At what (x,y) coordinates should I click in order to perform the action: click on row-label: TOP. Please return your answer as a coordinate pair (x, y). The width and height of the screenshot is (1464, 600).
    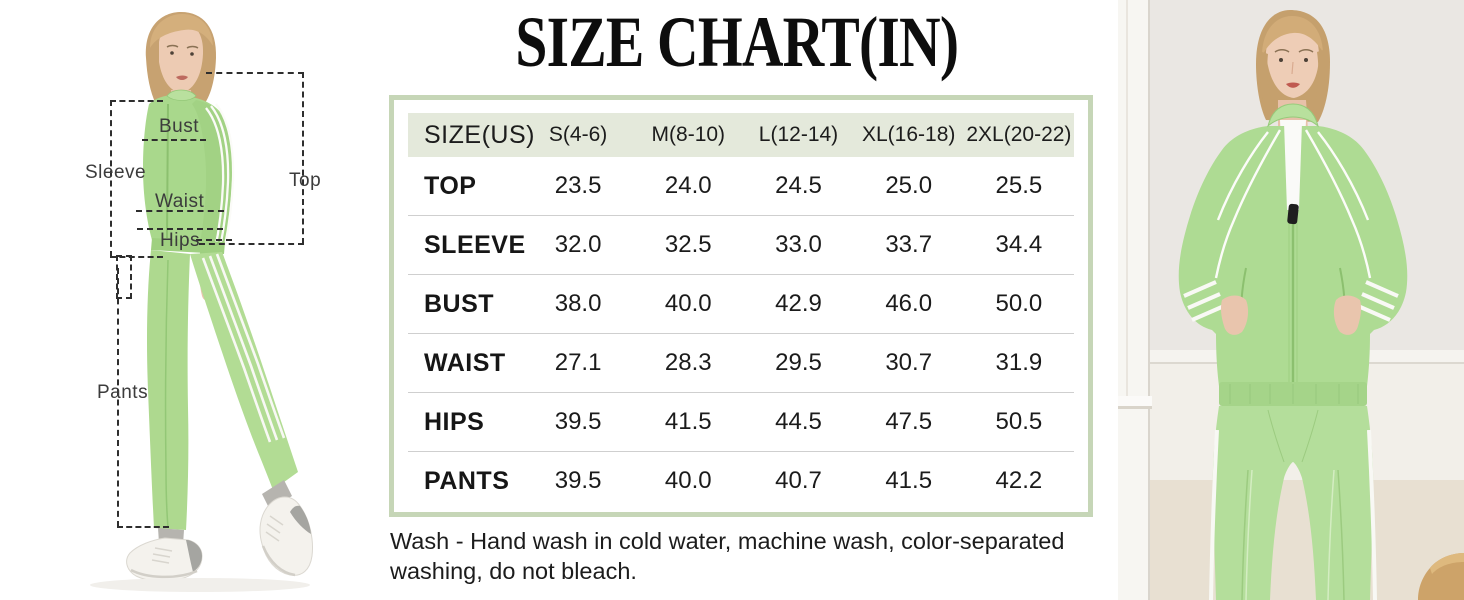
    Looking at the image, I should click on (450, 185).